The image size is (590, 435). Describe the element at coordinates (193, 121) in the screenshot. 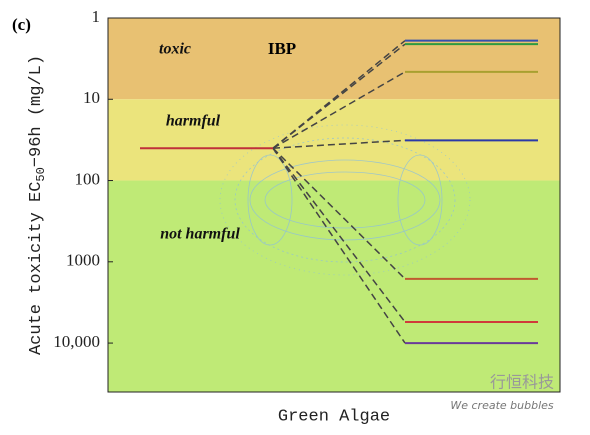

I see `zone-label: harmful` at that location.